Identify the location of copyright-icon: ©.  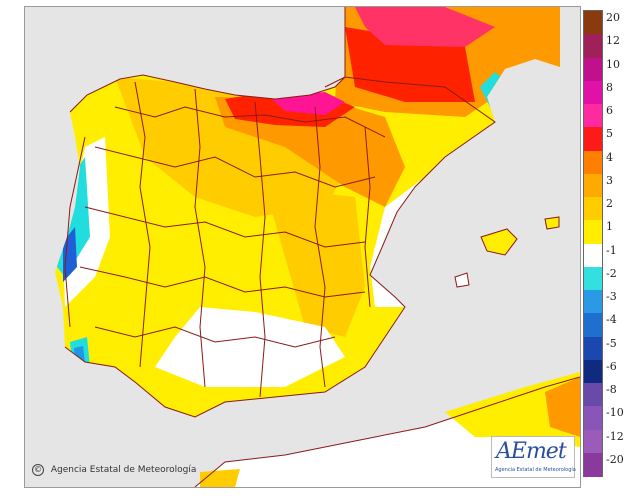
(38, 470).